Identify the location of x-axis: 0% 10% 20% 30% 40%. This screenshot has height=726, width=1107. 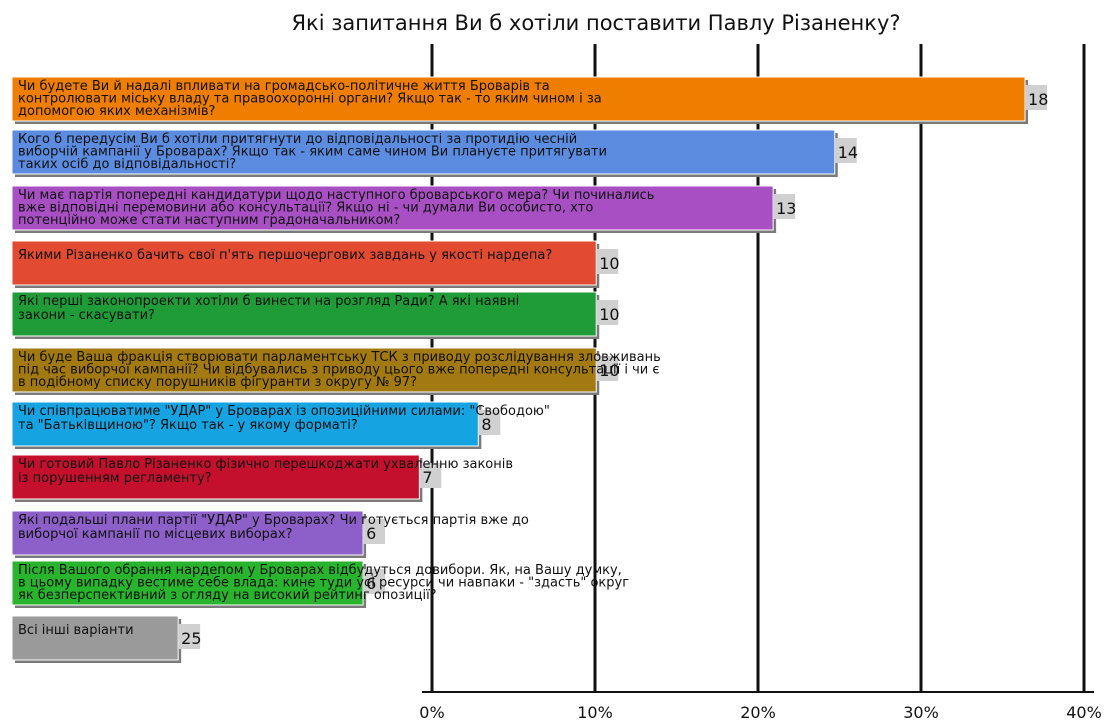
(760, 712).